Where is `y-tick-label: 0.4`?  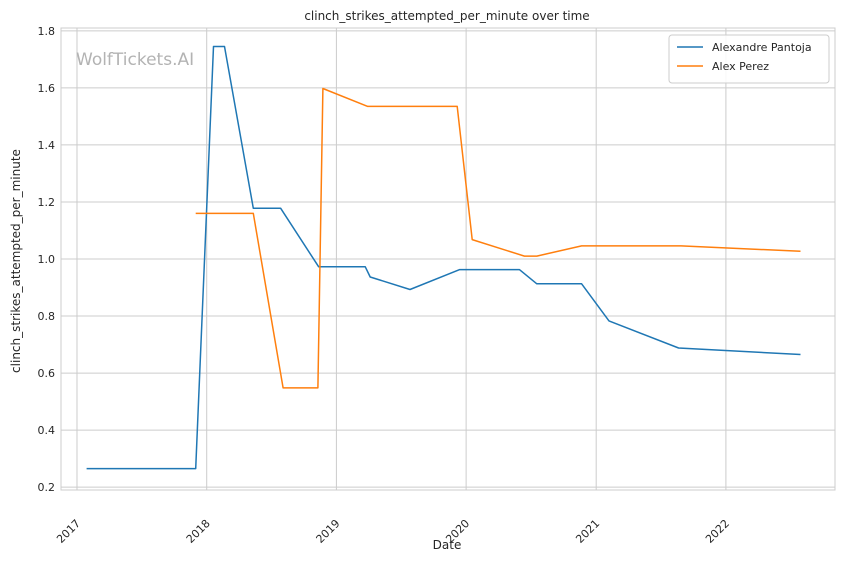
y-tick-label: 0.4 is located at coordinates (47, 430).